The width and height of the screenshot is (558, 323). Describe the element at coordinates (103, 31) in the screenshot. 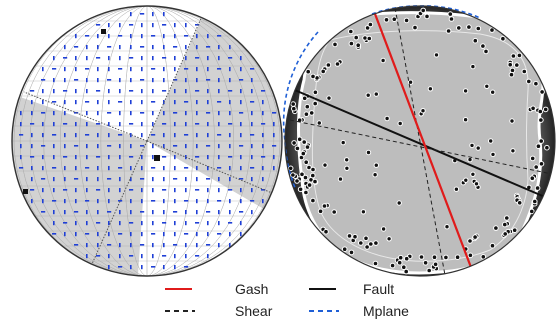

I see `left-pole-square-north` at that location.